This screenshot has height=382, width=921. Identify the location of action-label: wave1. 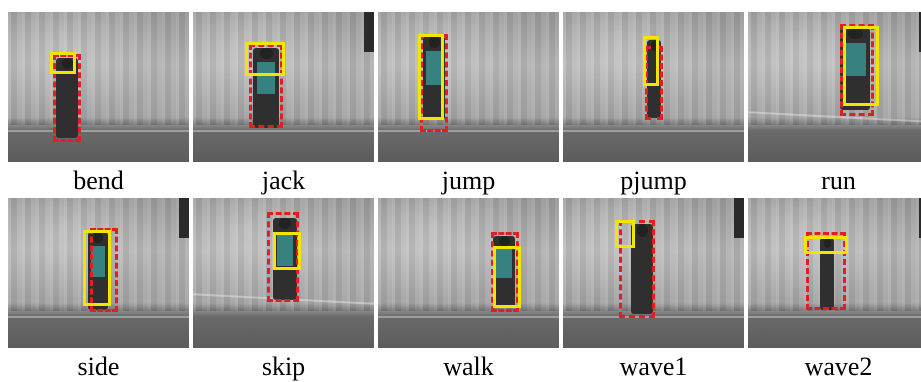
(653, 366).